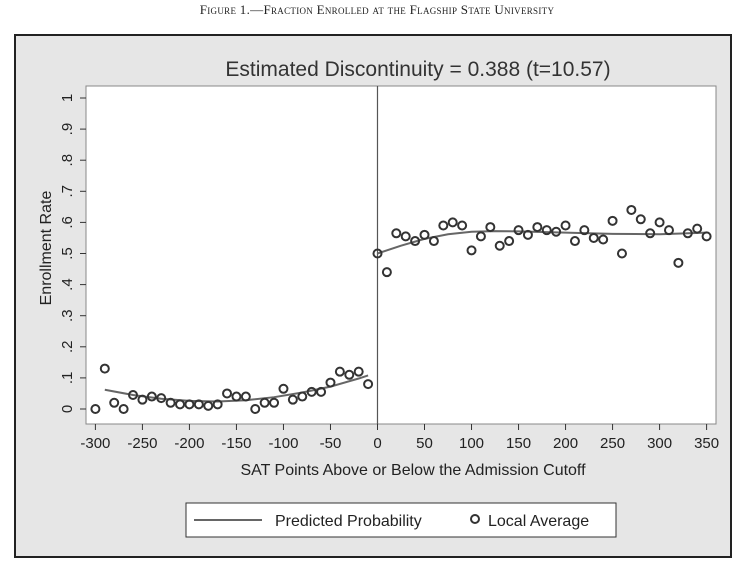  What do you see at coordinates (67, 409) in the screenshot?
I see `y-tick-label: 0` at bounding box center [67, 409].